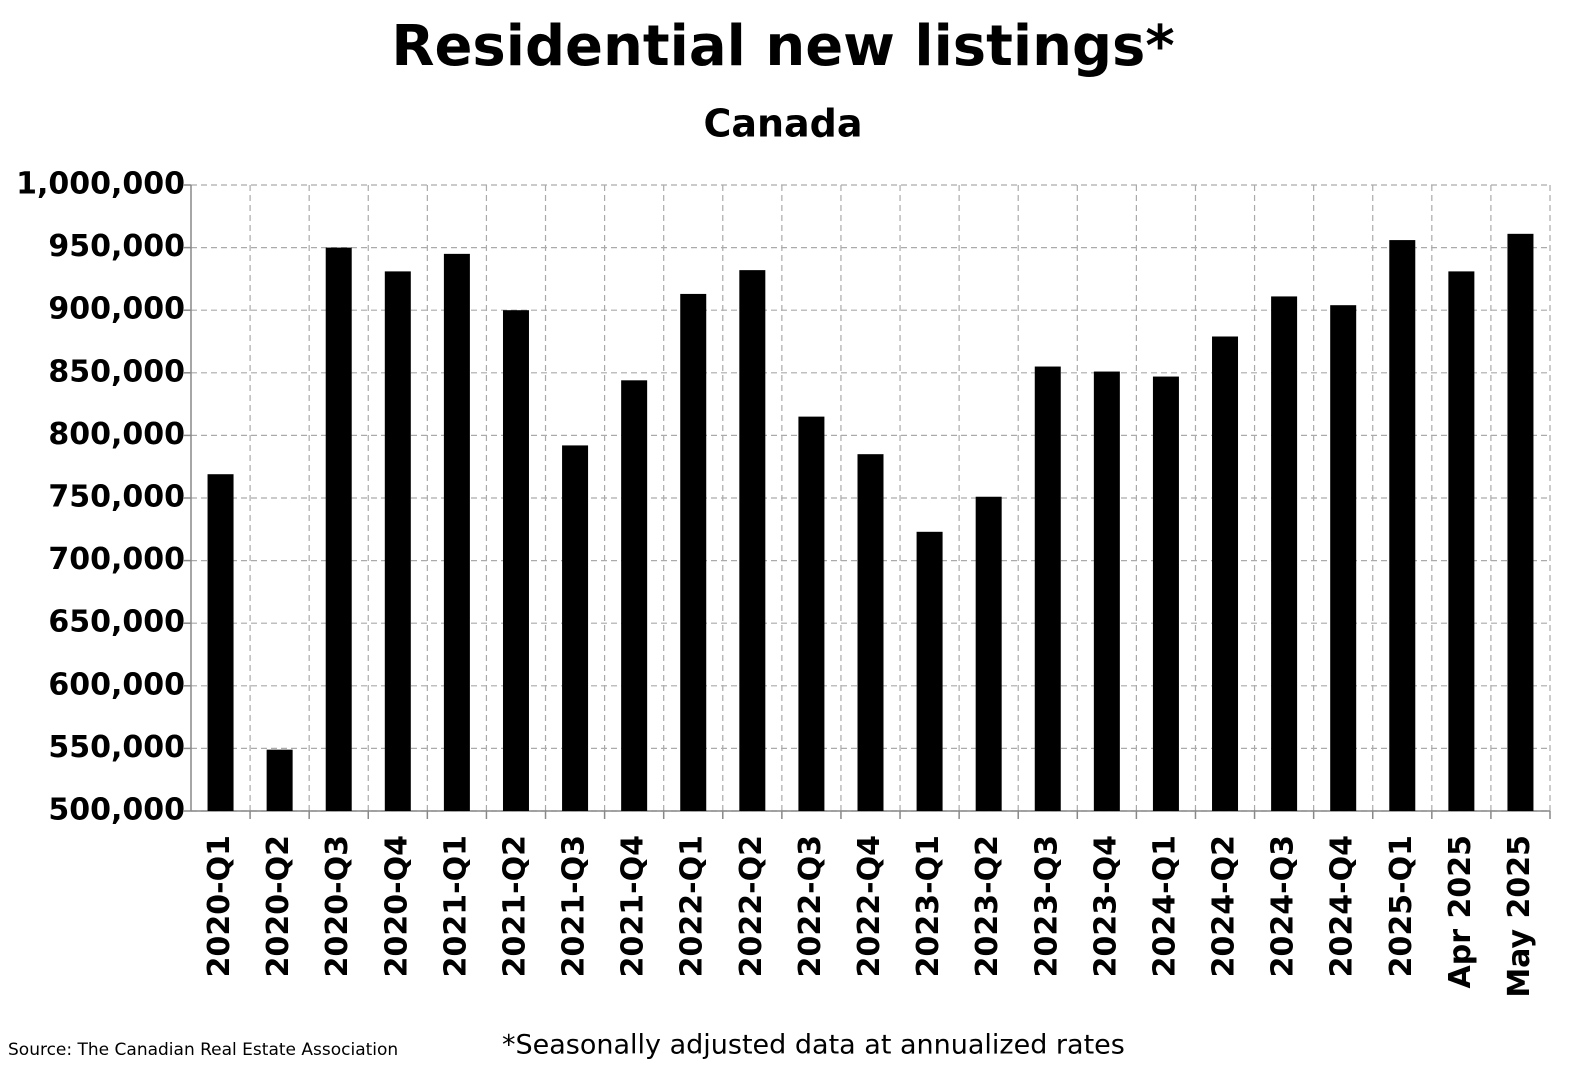  Describe the element at coordinates (116, 684) in the screenshot. I see `y-tick-label: 600,000` at that location.